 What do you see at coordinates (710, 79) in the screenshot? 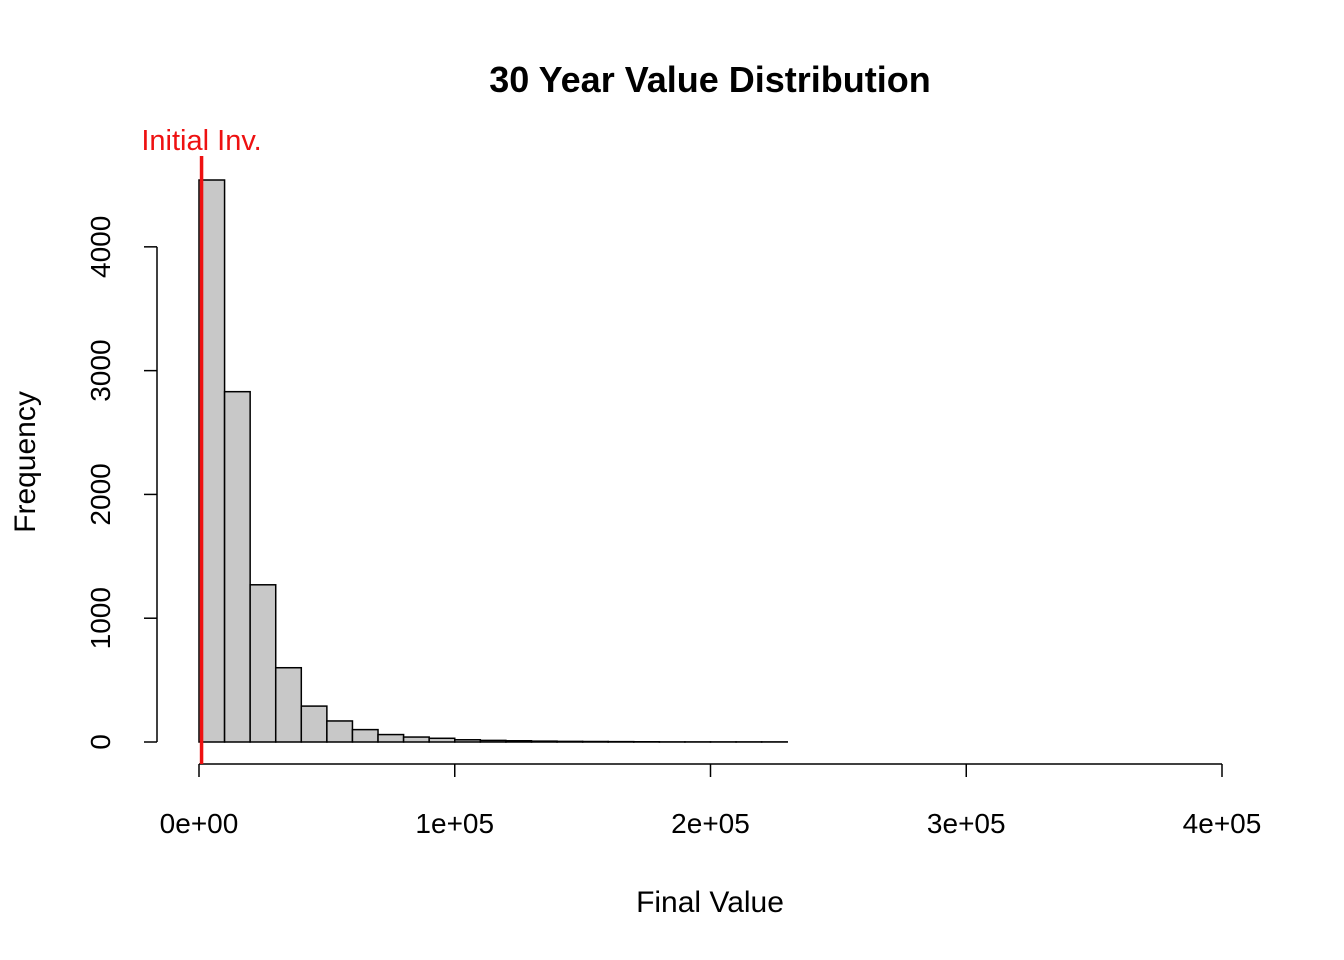
I see `chart-title: 30 Year Value Distribution` at bounding box center [710, 79].